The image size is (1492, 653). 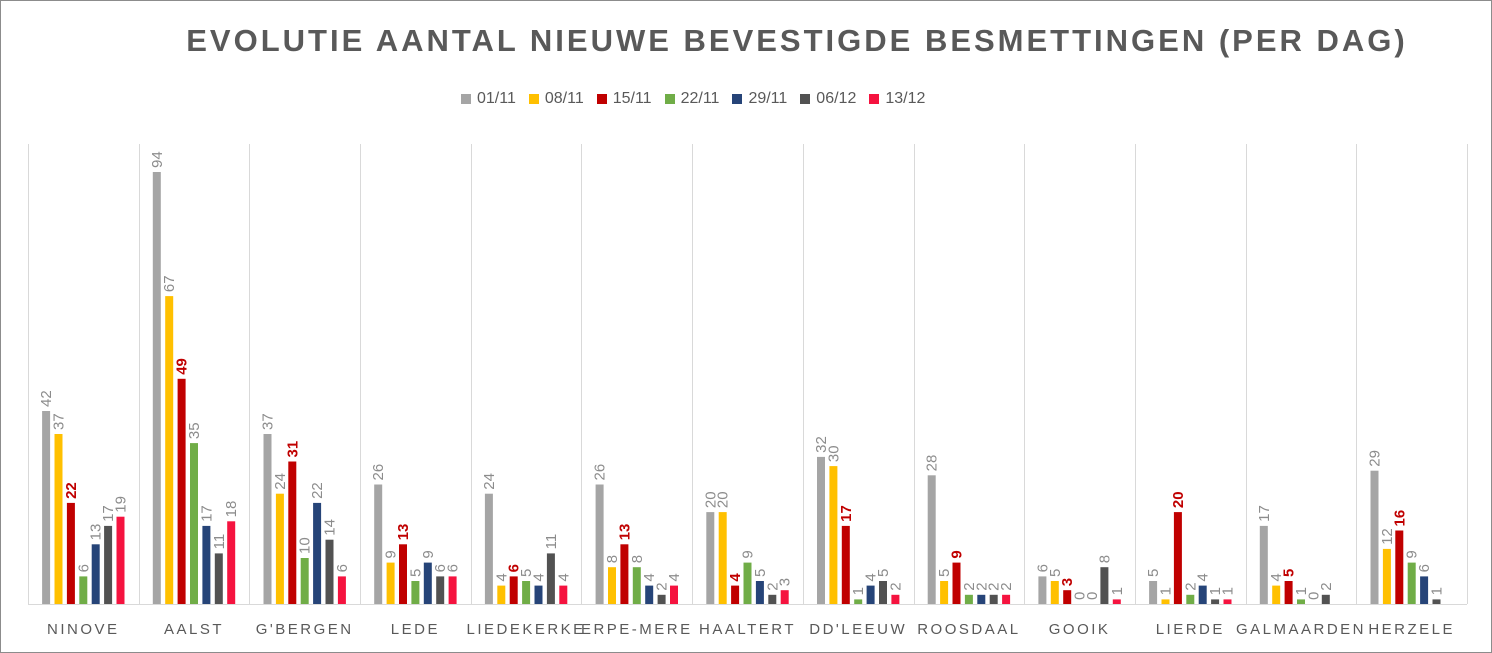 What do you see at coordinates (836, 98) in the screenshot?
I see `legend-label: 06/12` at bounding box center [836, 98].